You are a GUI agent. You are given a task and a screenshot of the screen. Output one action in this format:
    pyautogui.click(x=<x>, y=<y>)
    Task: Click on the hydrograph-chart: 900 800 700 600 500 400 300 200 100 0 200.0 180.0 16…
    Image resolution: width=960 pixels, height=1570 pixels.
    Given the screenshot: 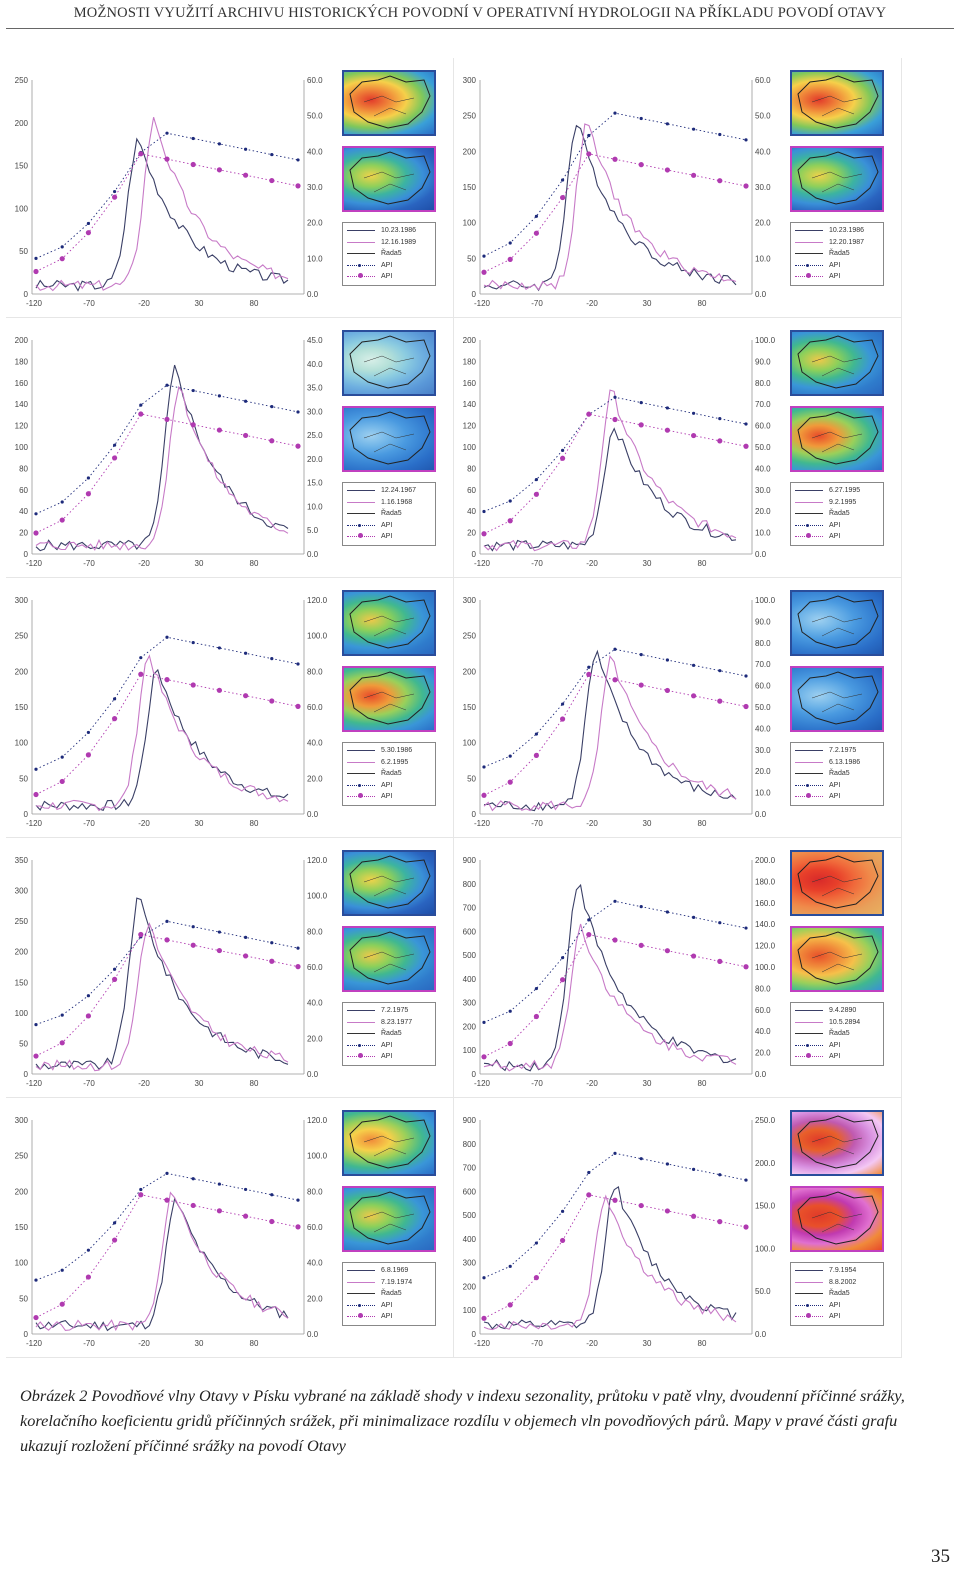 What is the action you would take?
    pyautogui.click(x=619, y=972)
    